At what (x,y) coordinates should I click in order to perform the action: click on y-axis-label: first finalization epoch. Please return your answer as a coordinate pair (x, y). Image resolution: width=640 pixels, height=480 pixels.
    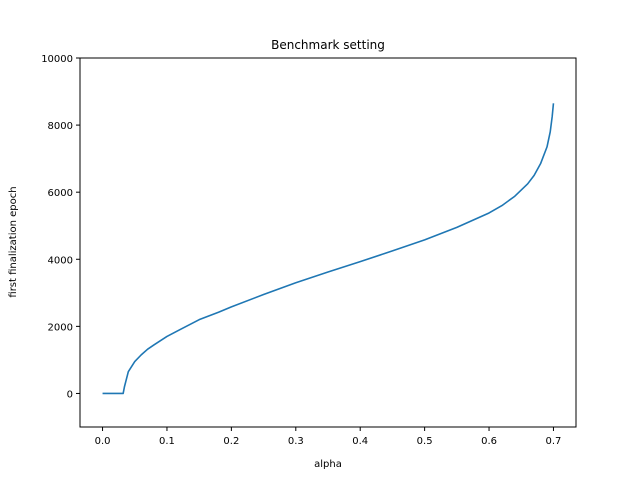
    Looking at the image, I should click on (13, 241).